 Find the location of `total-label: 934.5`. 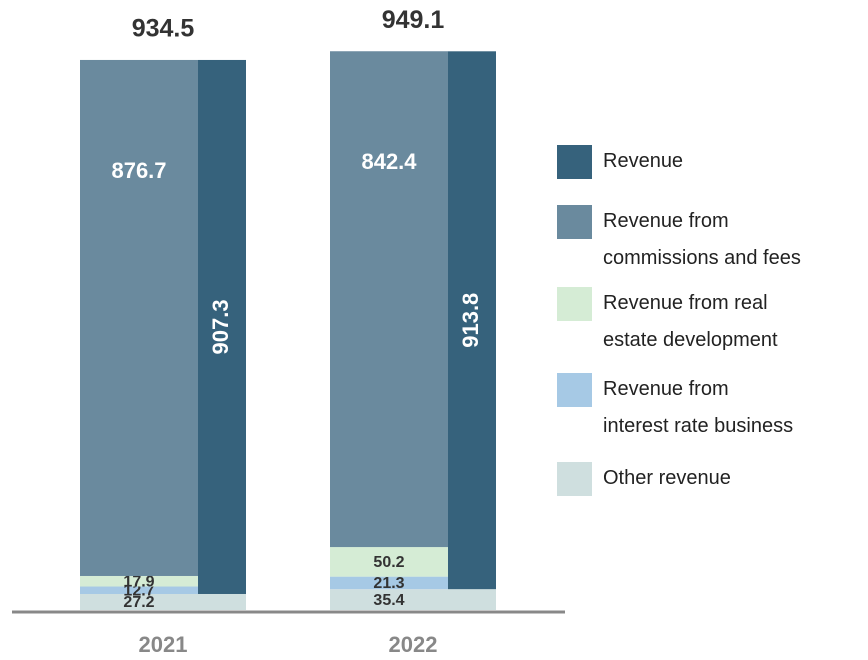

total-label: 934.5 is located at coordinates (163, 29).